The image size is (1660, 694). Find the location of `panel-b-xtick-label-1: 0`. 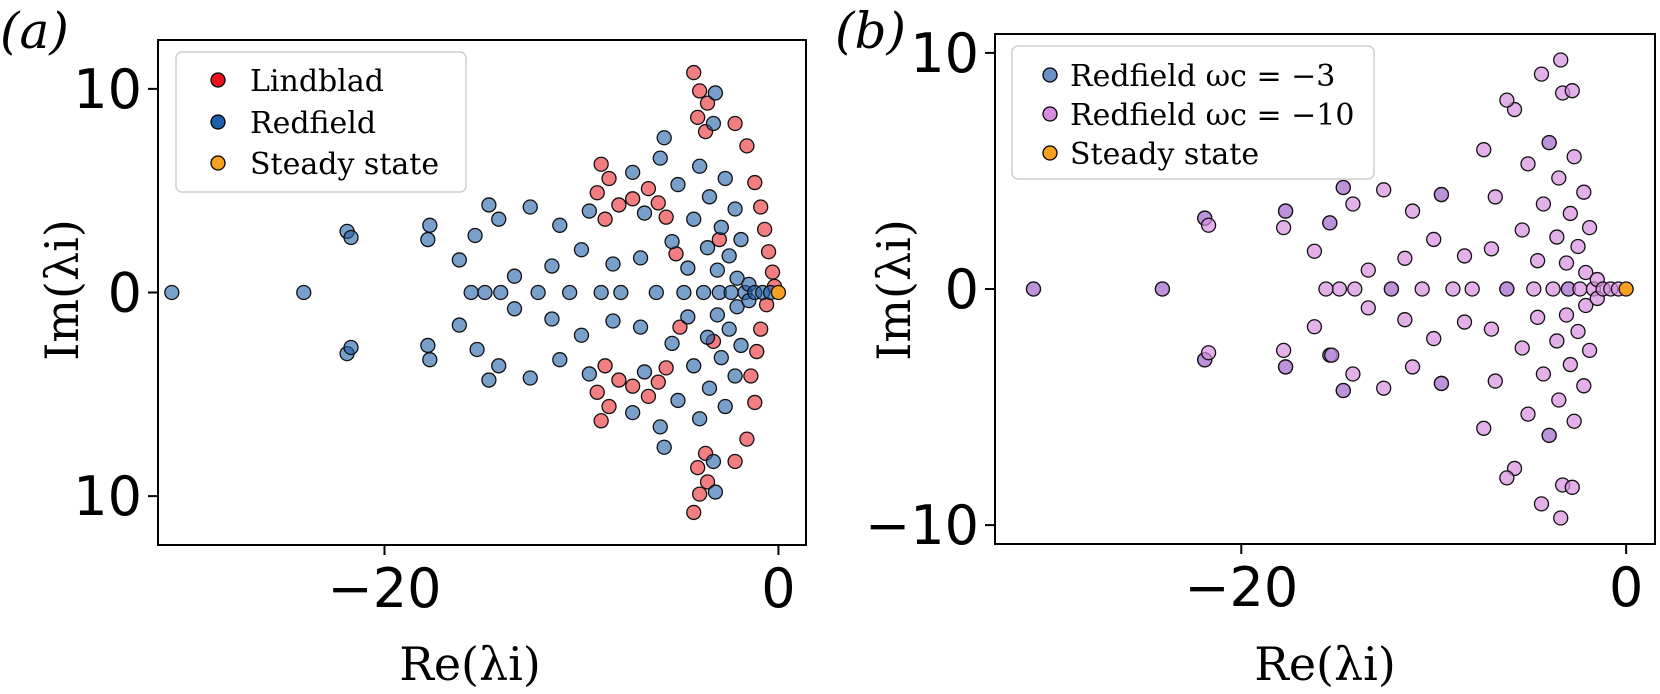

panel-b-xtick-label-1: 0 is located at coordinates (1626, 587).